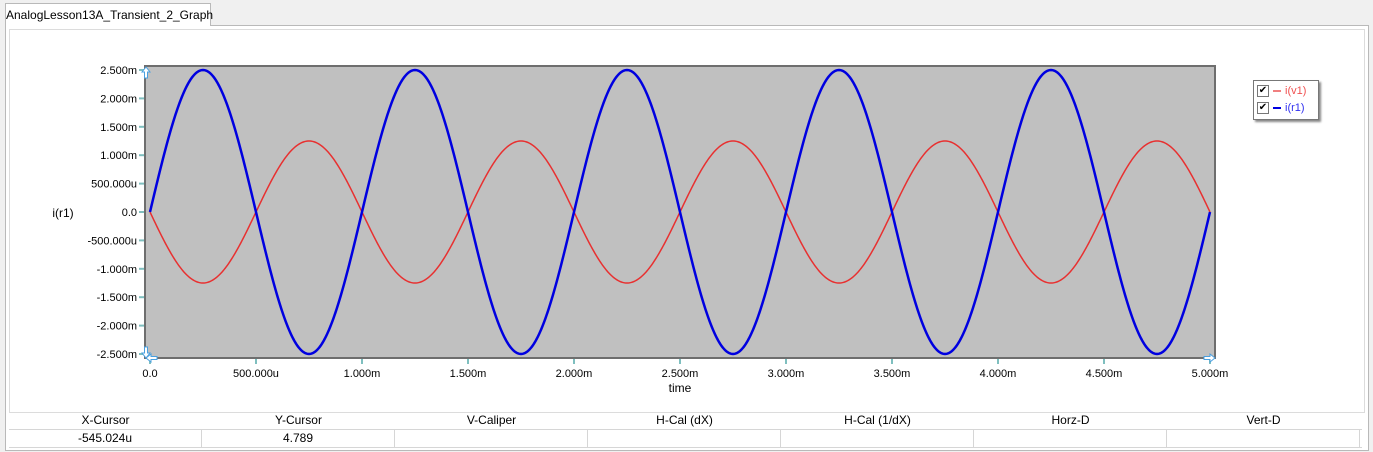 This screenshot has height=452, width=1373. Describe the element at coordinates (298, 438) in the screenshot. I see `cursor-value: 4.789` at that location.